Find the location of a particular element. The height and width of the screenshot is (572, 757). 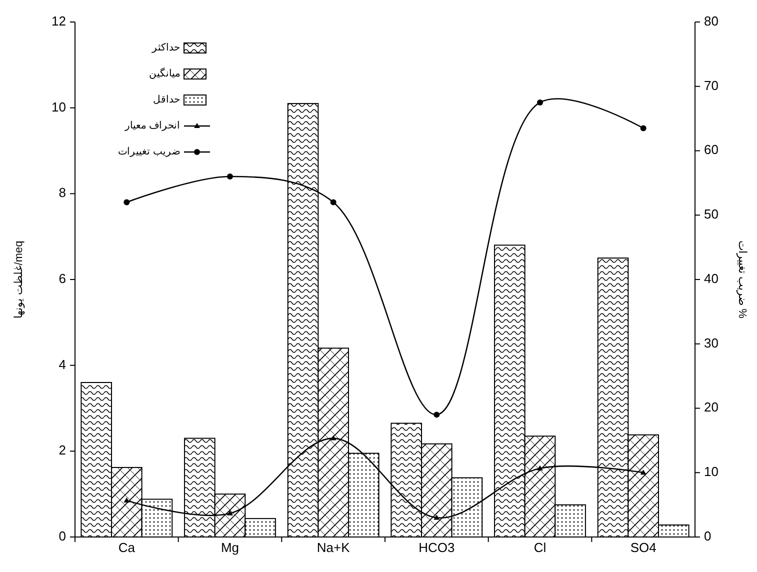

y-tick-label: 6 is located at coordinates (62, 278).